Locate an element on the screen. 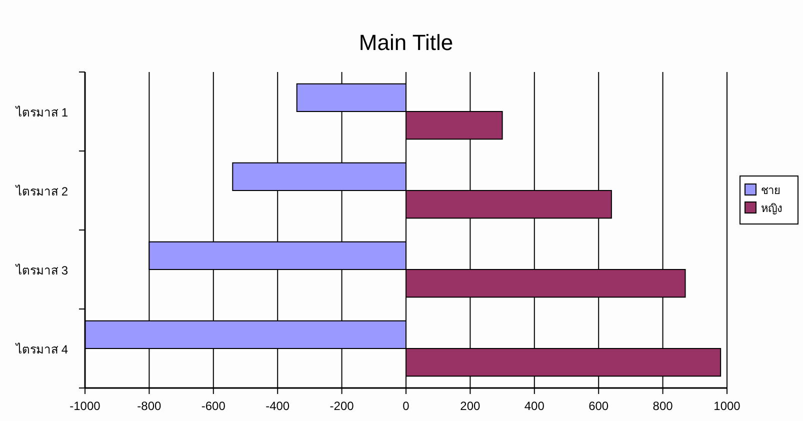  y-tick-label: ไตรมาส 2 is located at coordinates (41, 191).